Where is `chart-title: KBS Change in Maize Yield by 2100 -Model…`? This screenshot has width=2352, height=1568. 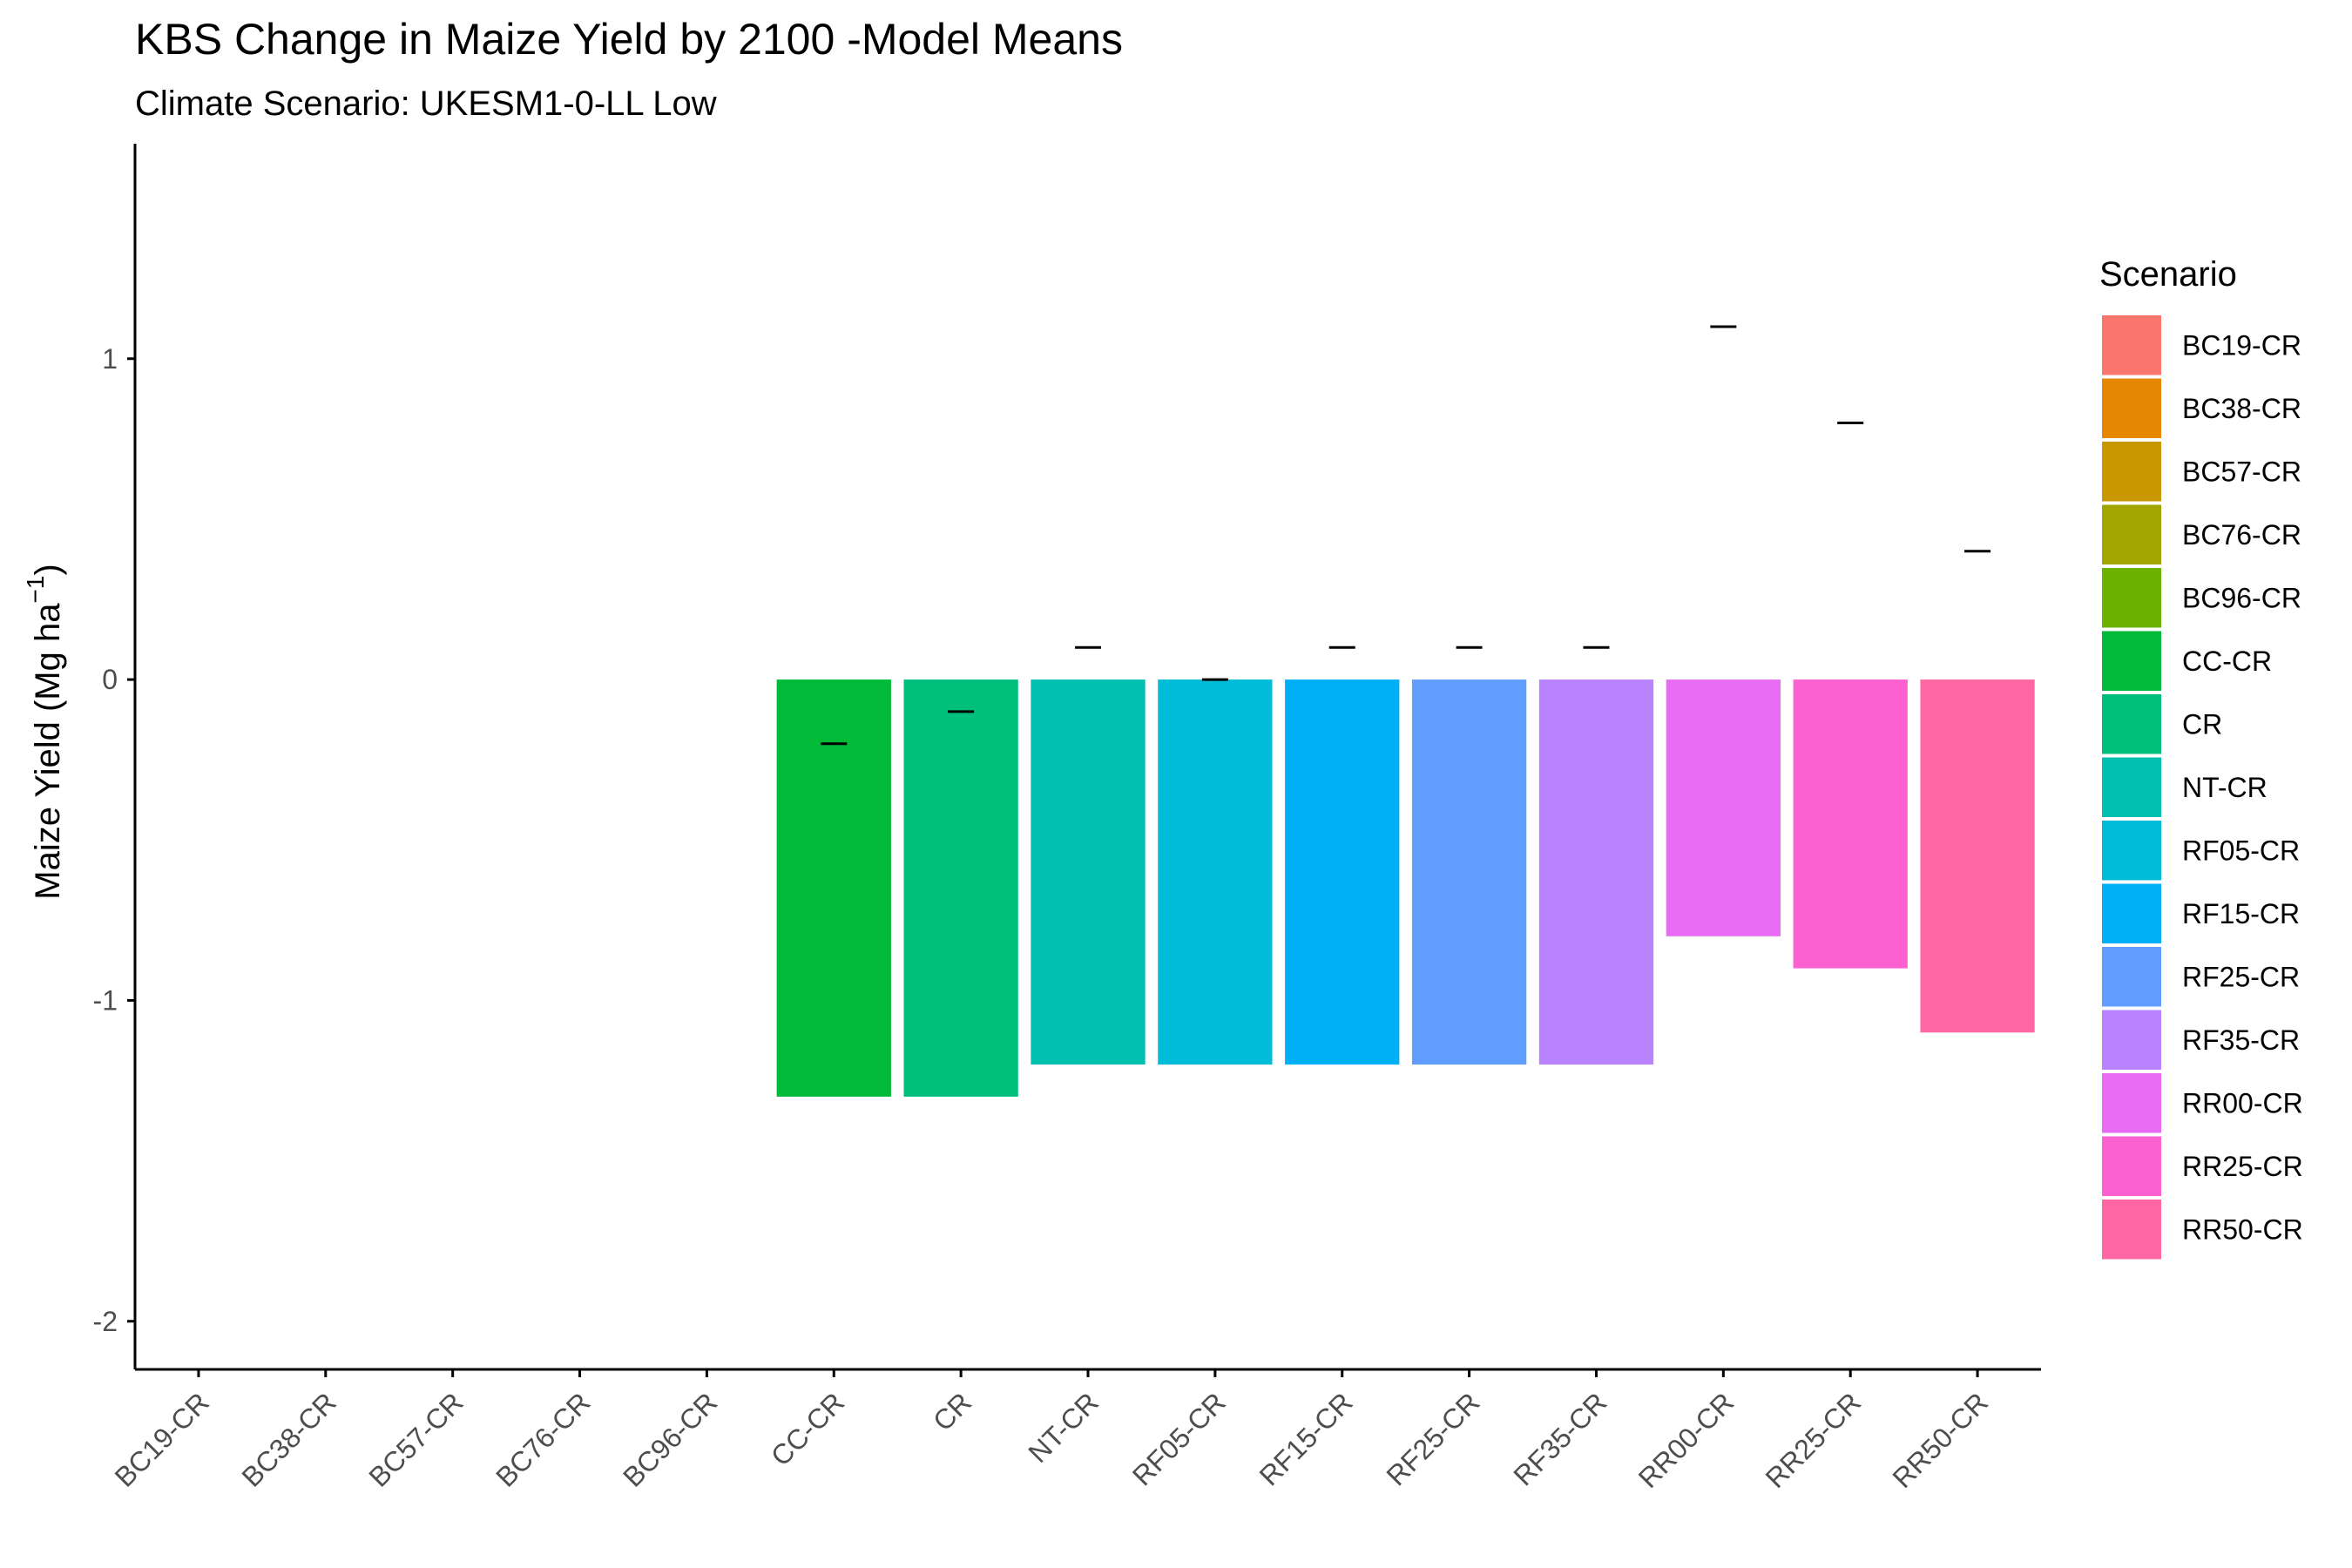 chart-title: KBS Change in Maize Yield by 2100 -Model… is located at coordinates (629, 40).